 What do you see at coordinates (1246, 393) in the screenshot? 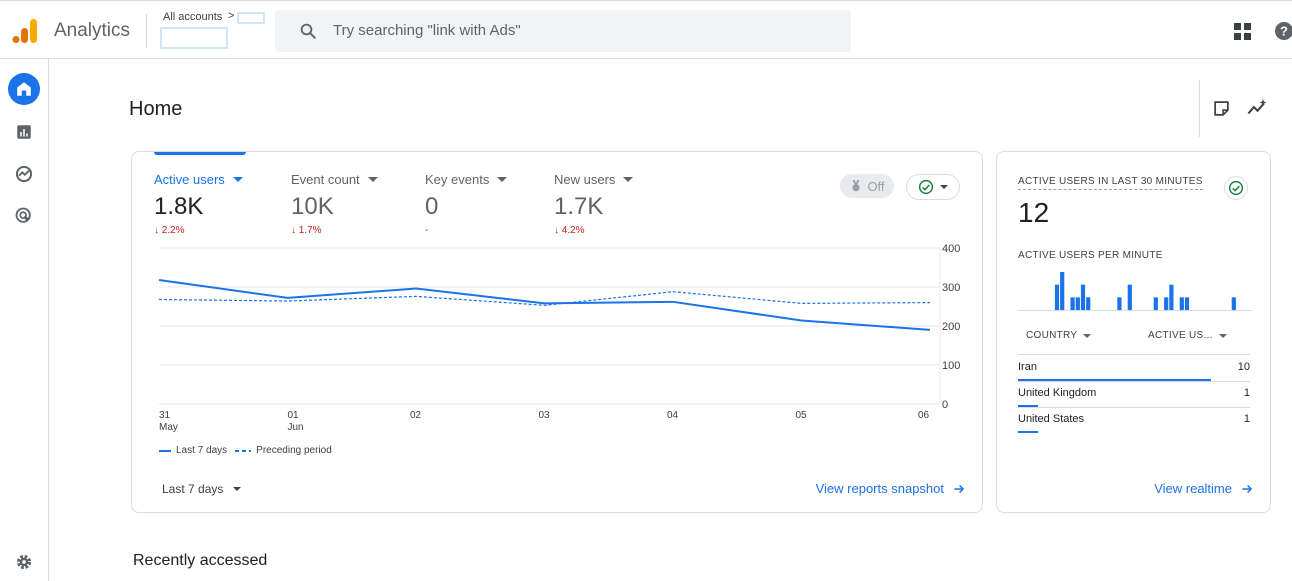
I see `active-users-count: 1` at bounding box center [1246, 393].